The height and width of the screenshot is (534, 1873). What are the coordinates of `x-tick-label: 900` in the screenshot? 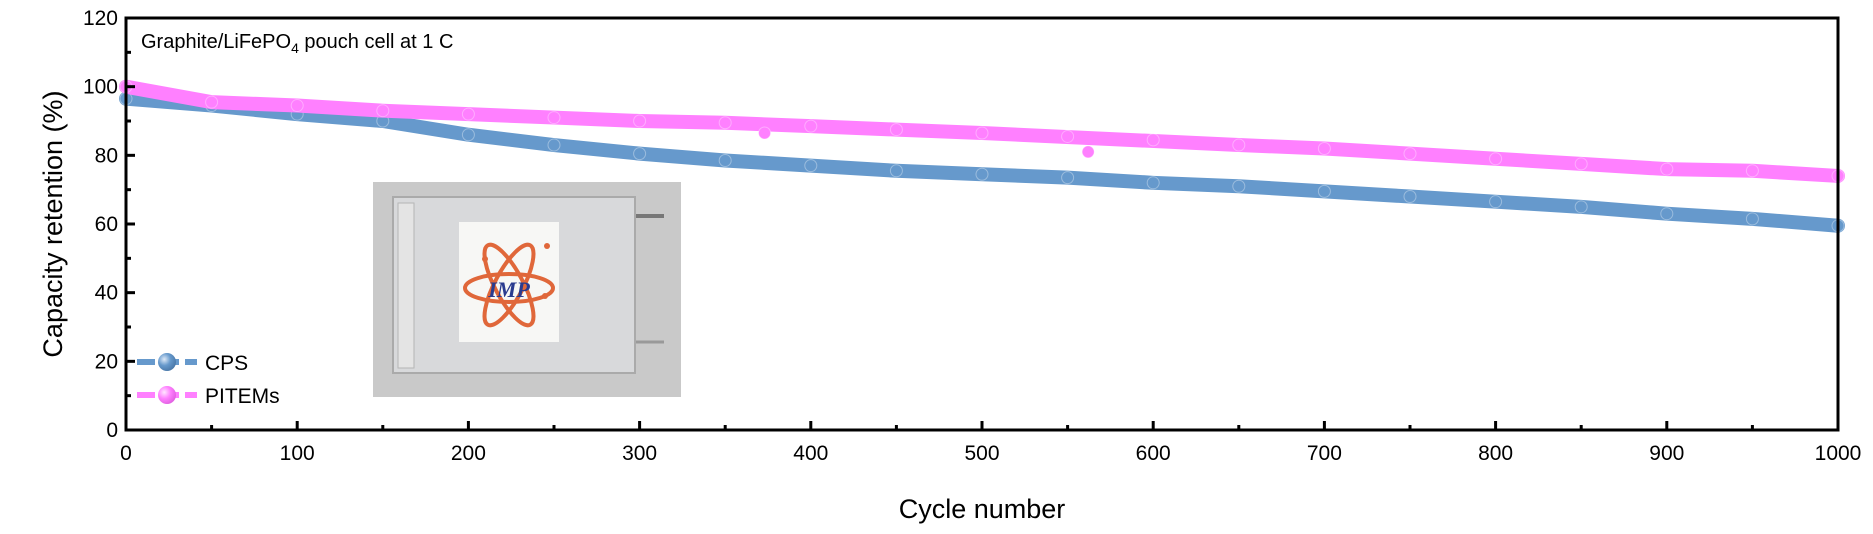 It's located at (1666, 453).